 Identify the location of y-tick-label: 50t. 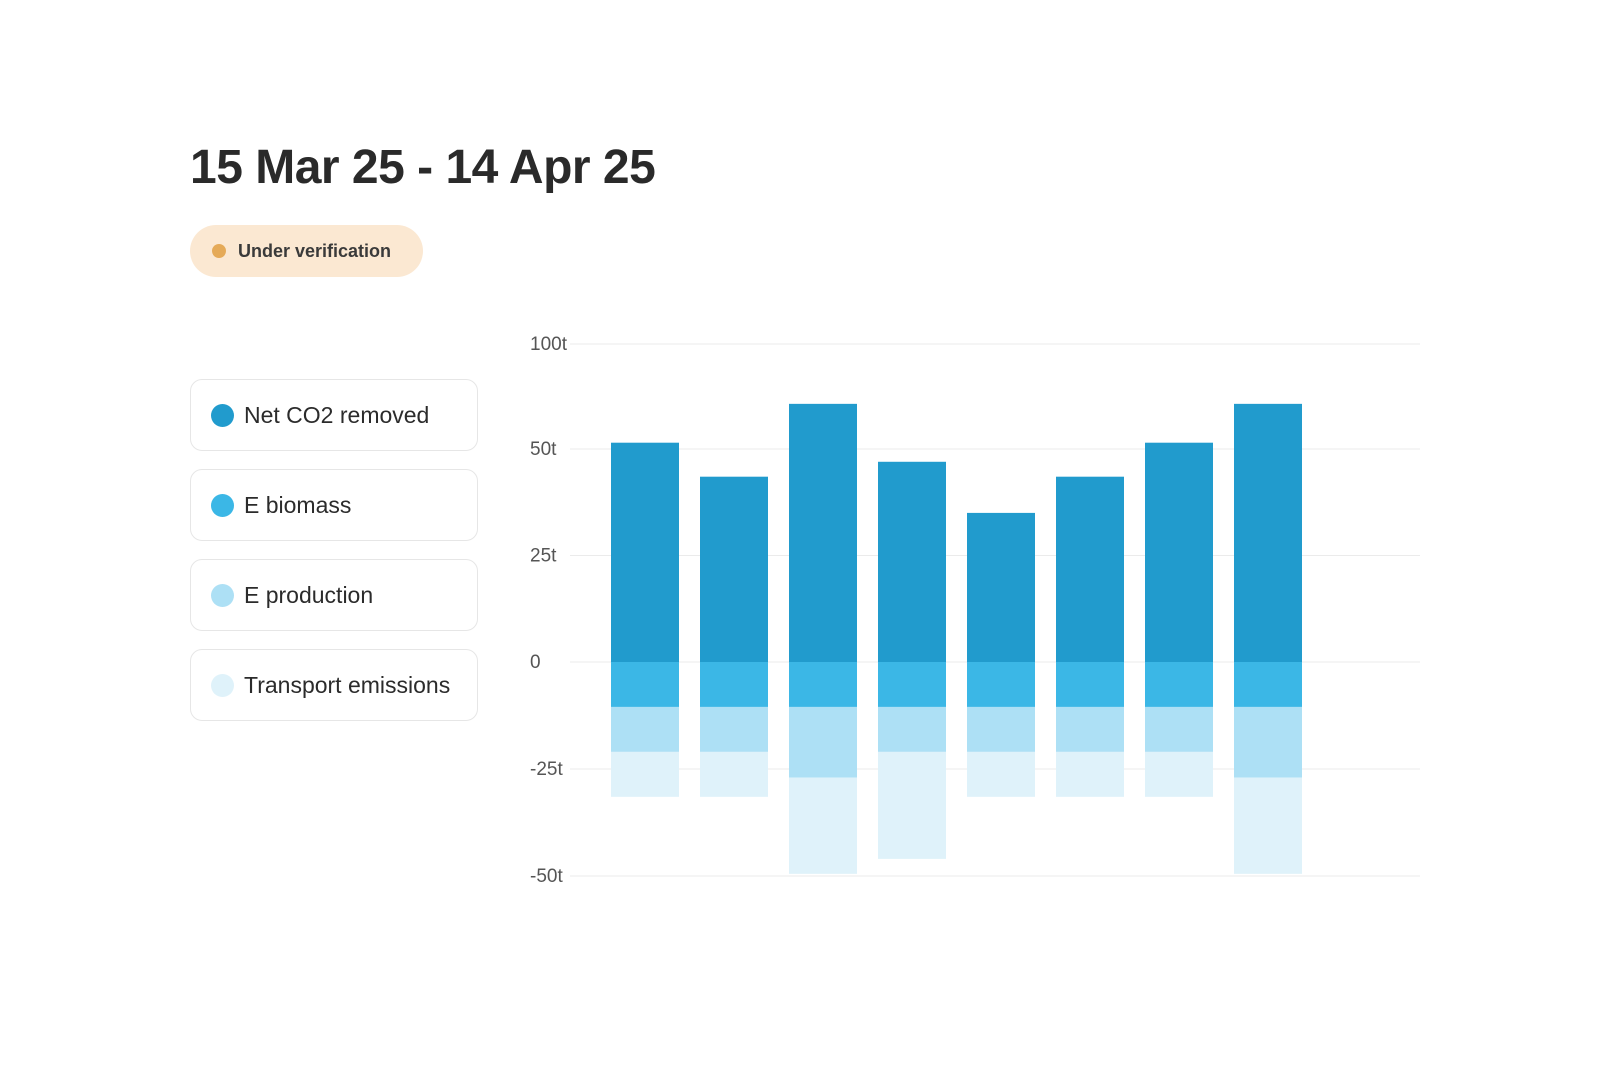
(543, 449).